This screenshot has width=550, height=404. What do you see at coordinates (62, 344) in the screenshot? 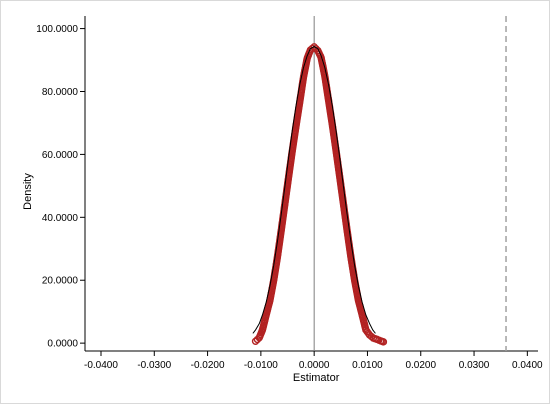
I see `y-tick-label: 0.0000` at bounding box center [62, 344].